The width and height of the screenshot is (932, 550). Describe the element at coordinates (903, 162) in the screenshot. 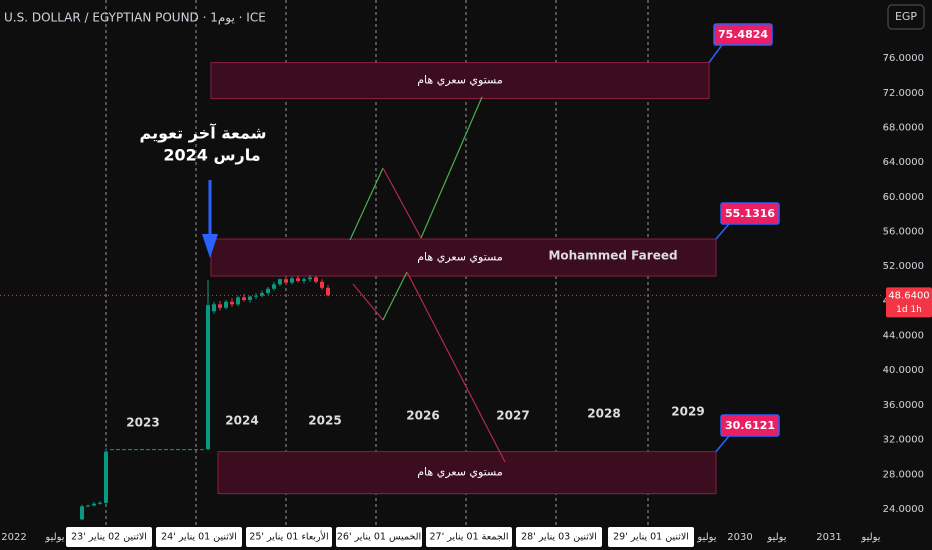

I see `y-tick-label: 64.0000` at that location.